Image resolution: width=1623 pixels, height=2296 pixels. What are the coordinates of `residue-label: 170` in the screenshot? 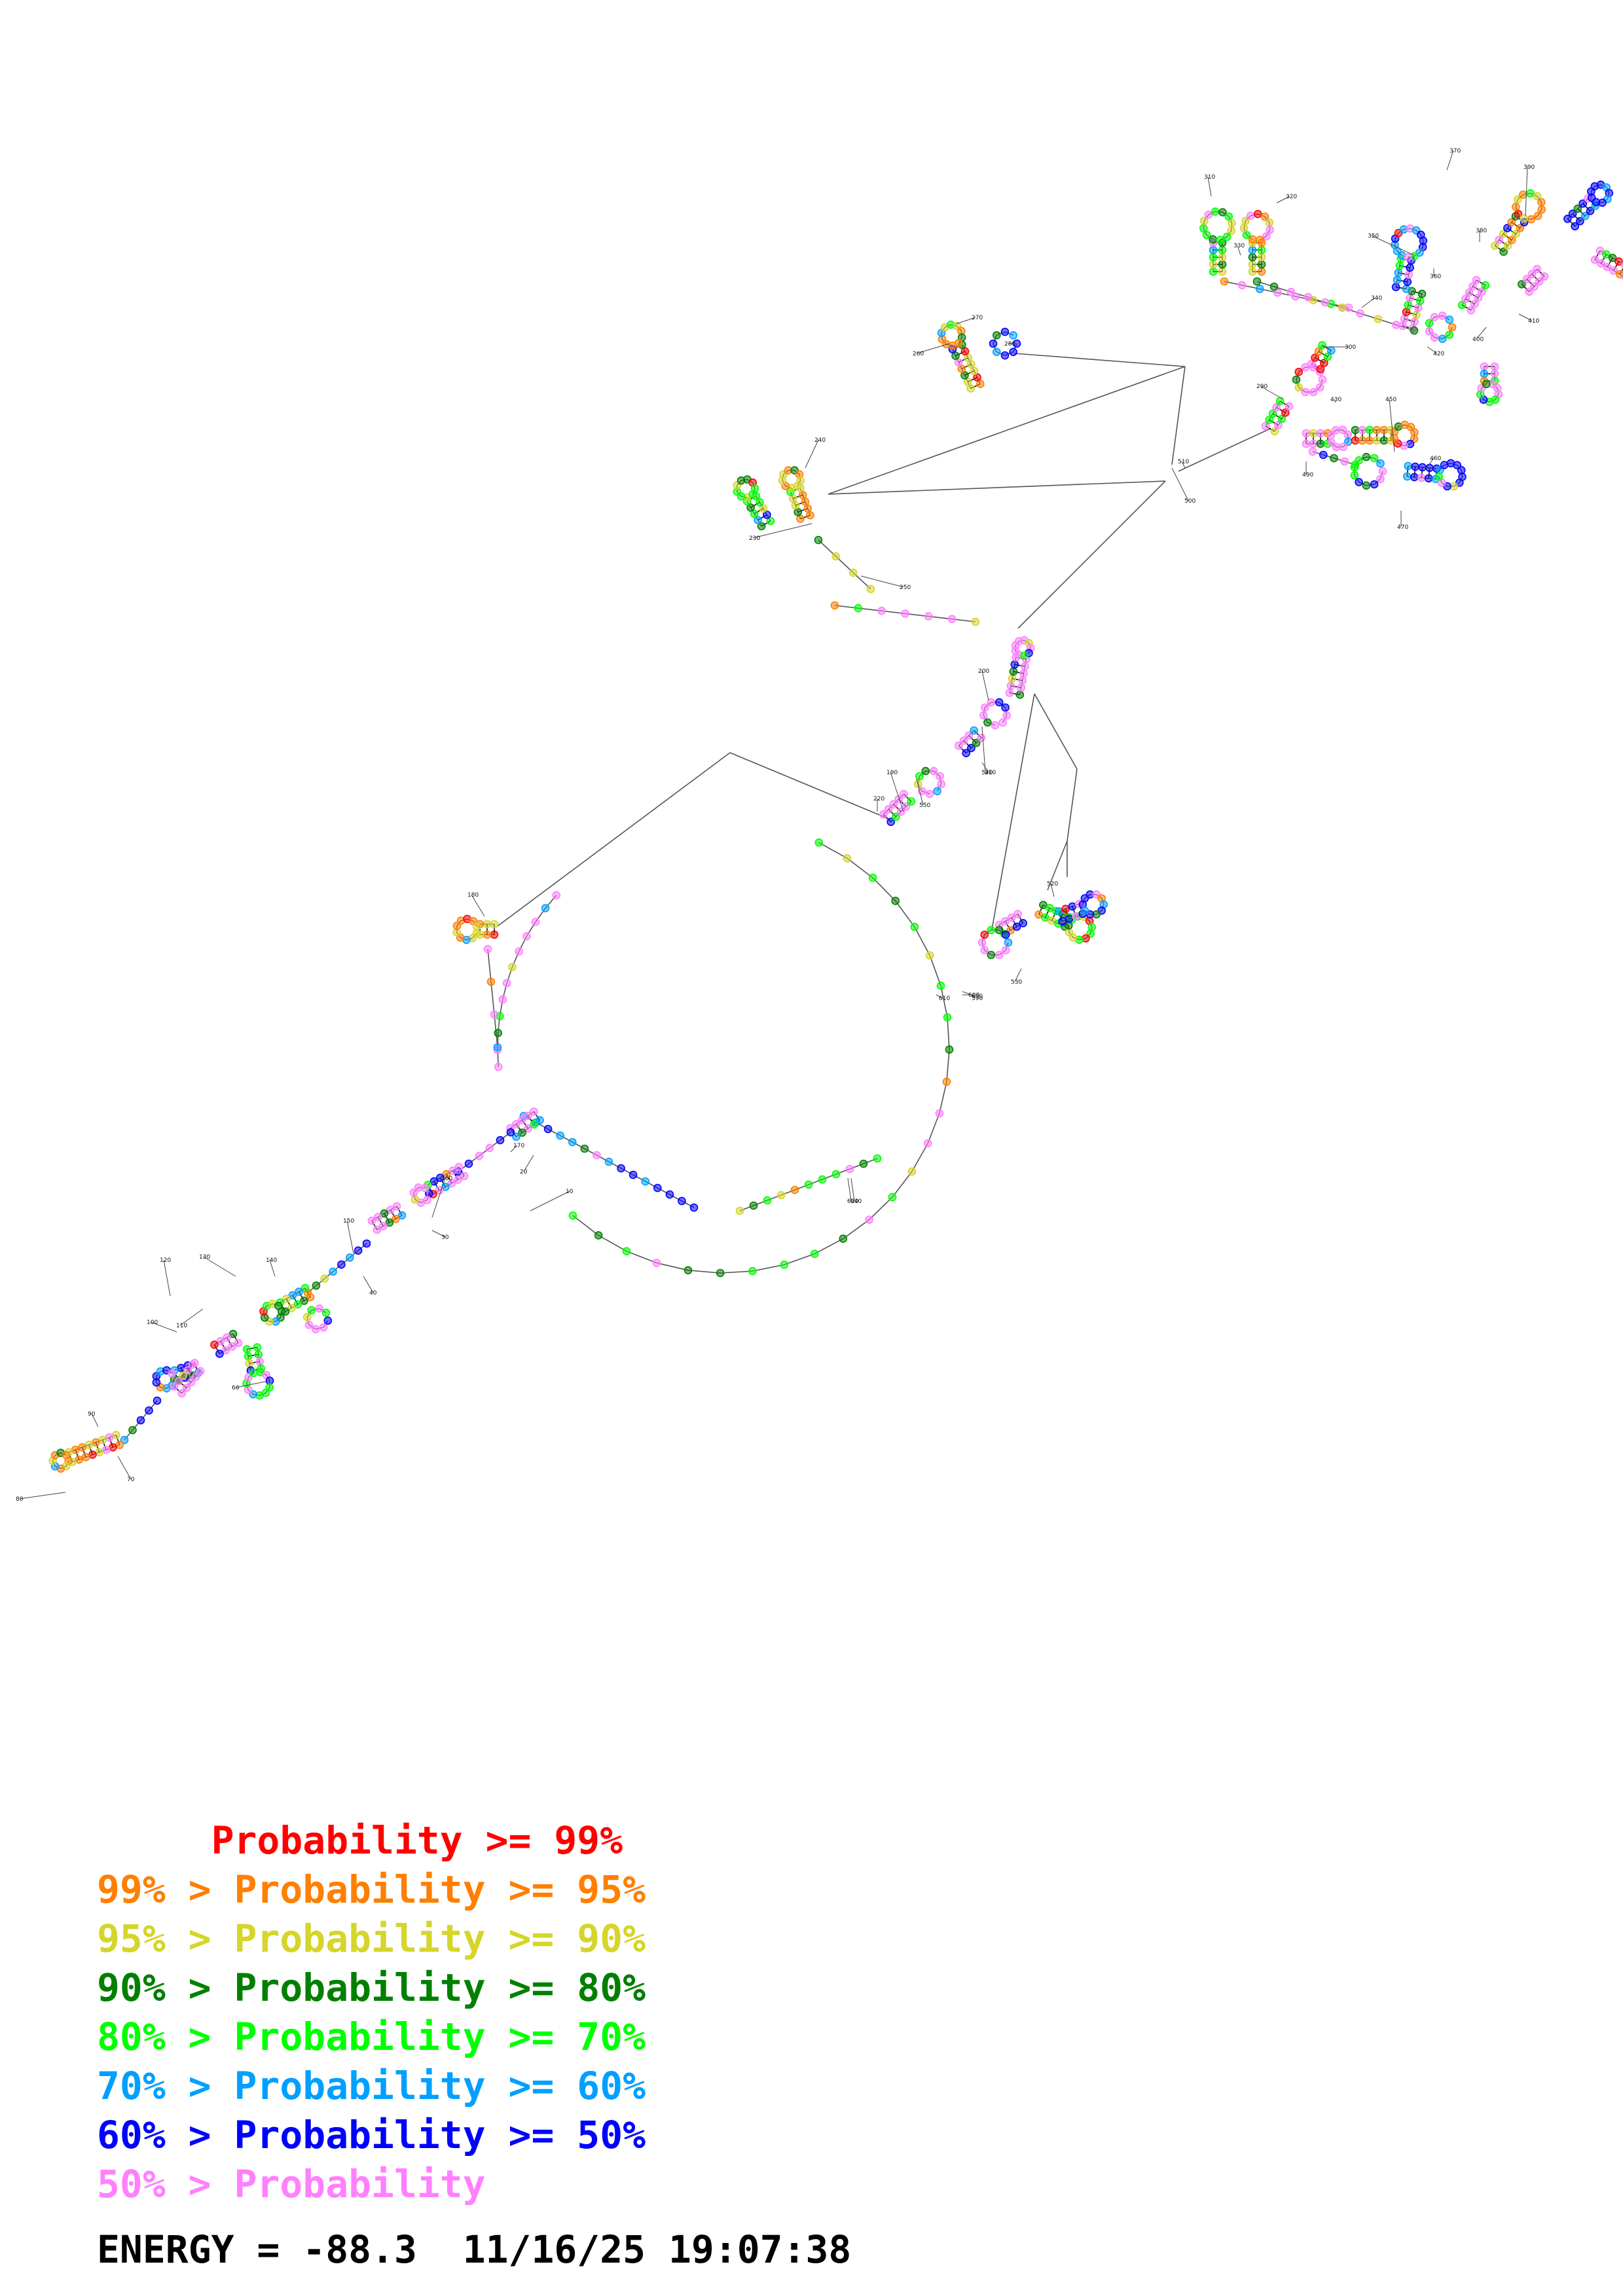 It's located at (518, 1146).